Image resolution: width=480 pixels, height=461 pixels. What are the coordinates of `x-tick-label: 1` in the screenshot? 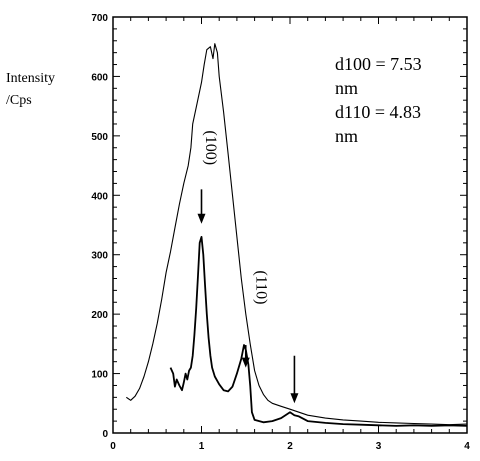 It's located at (202, 446).